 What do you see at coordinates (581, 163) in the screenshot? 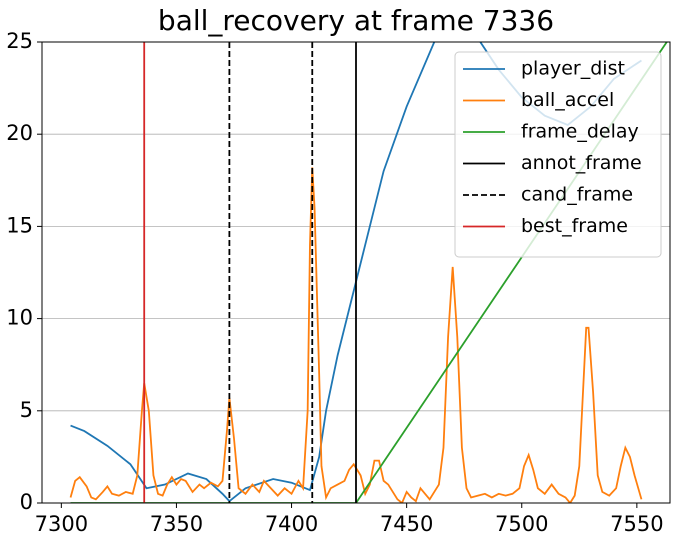
I see `legend-label: annot_frame` at bounding box center [581, 163].